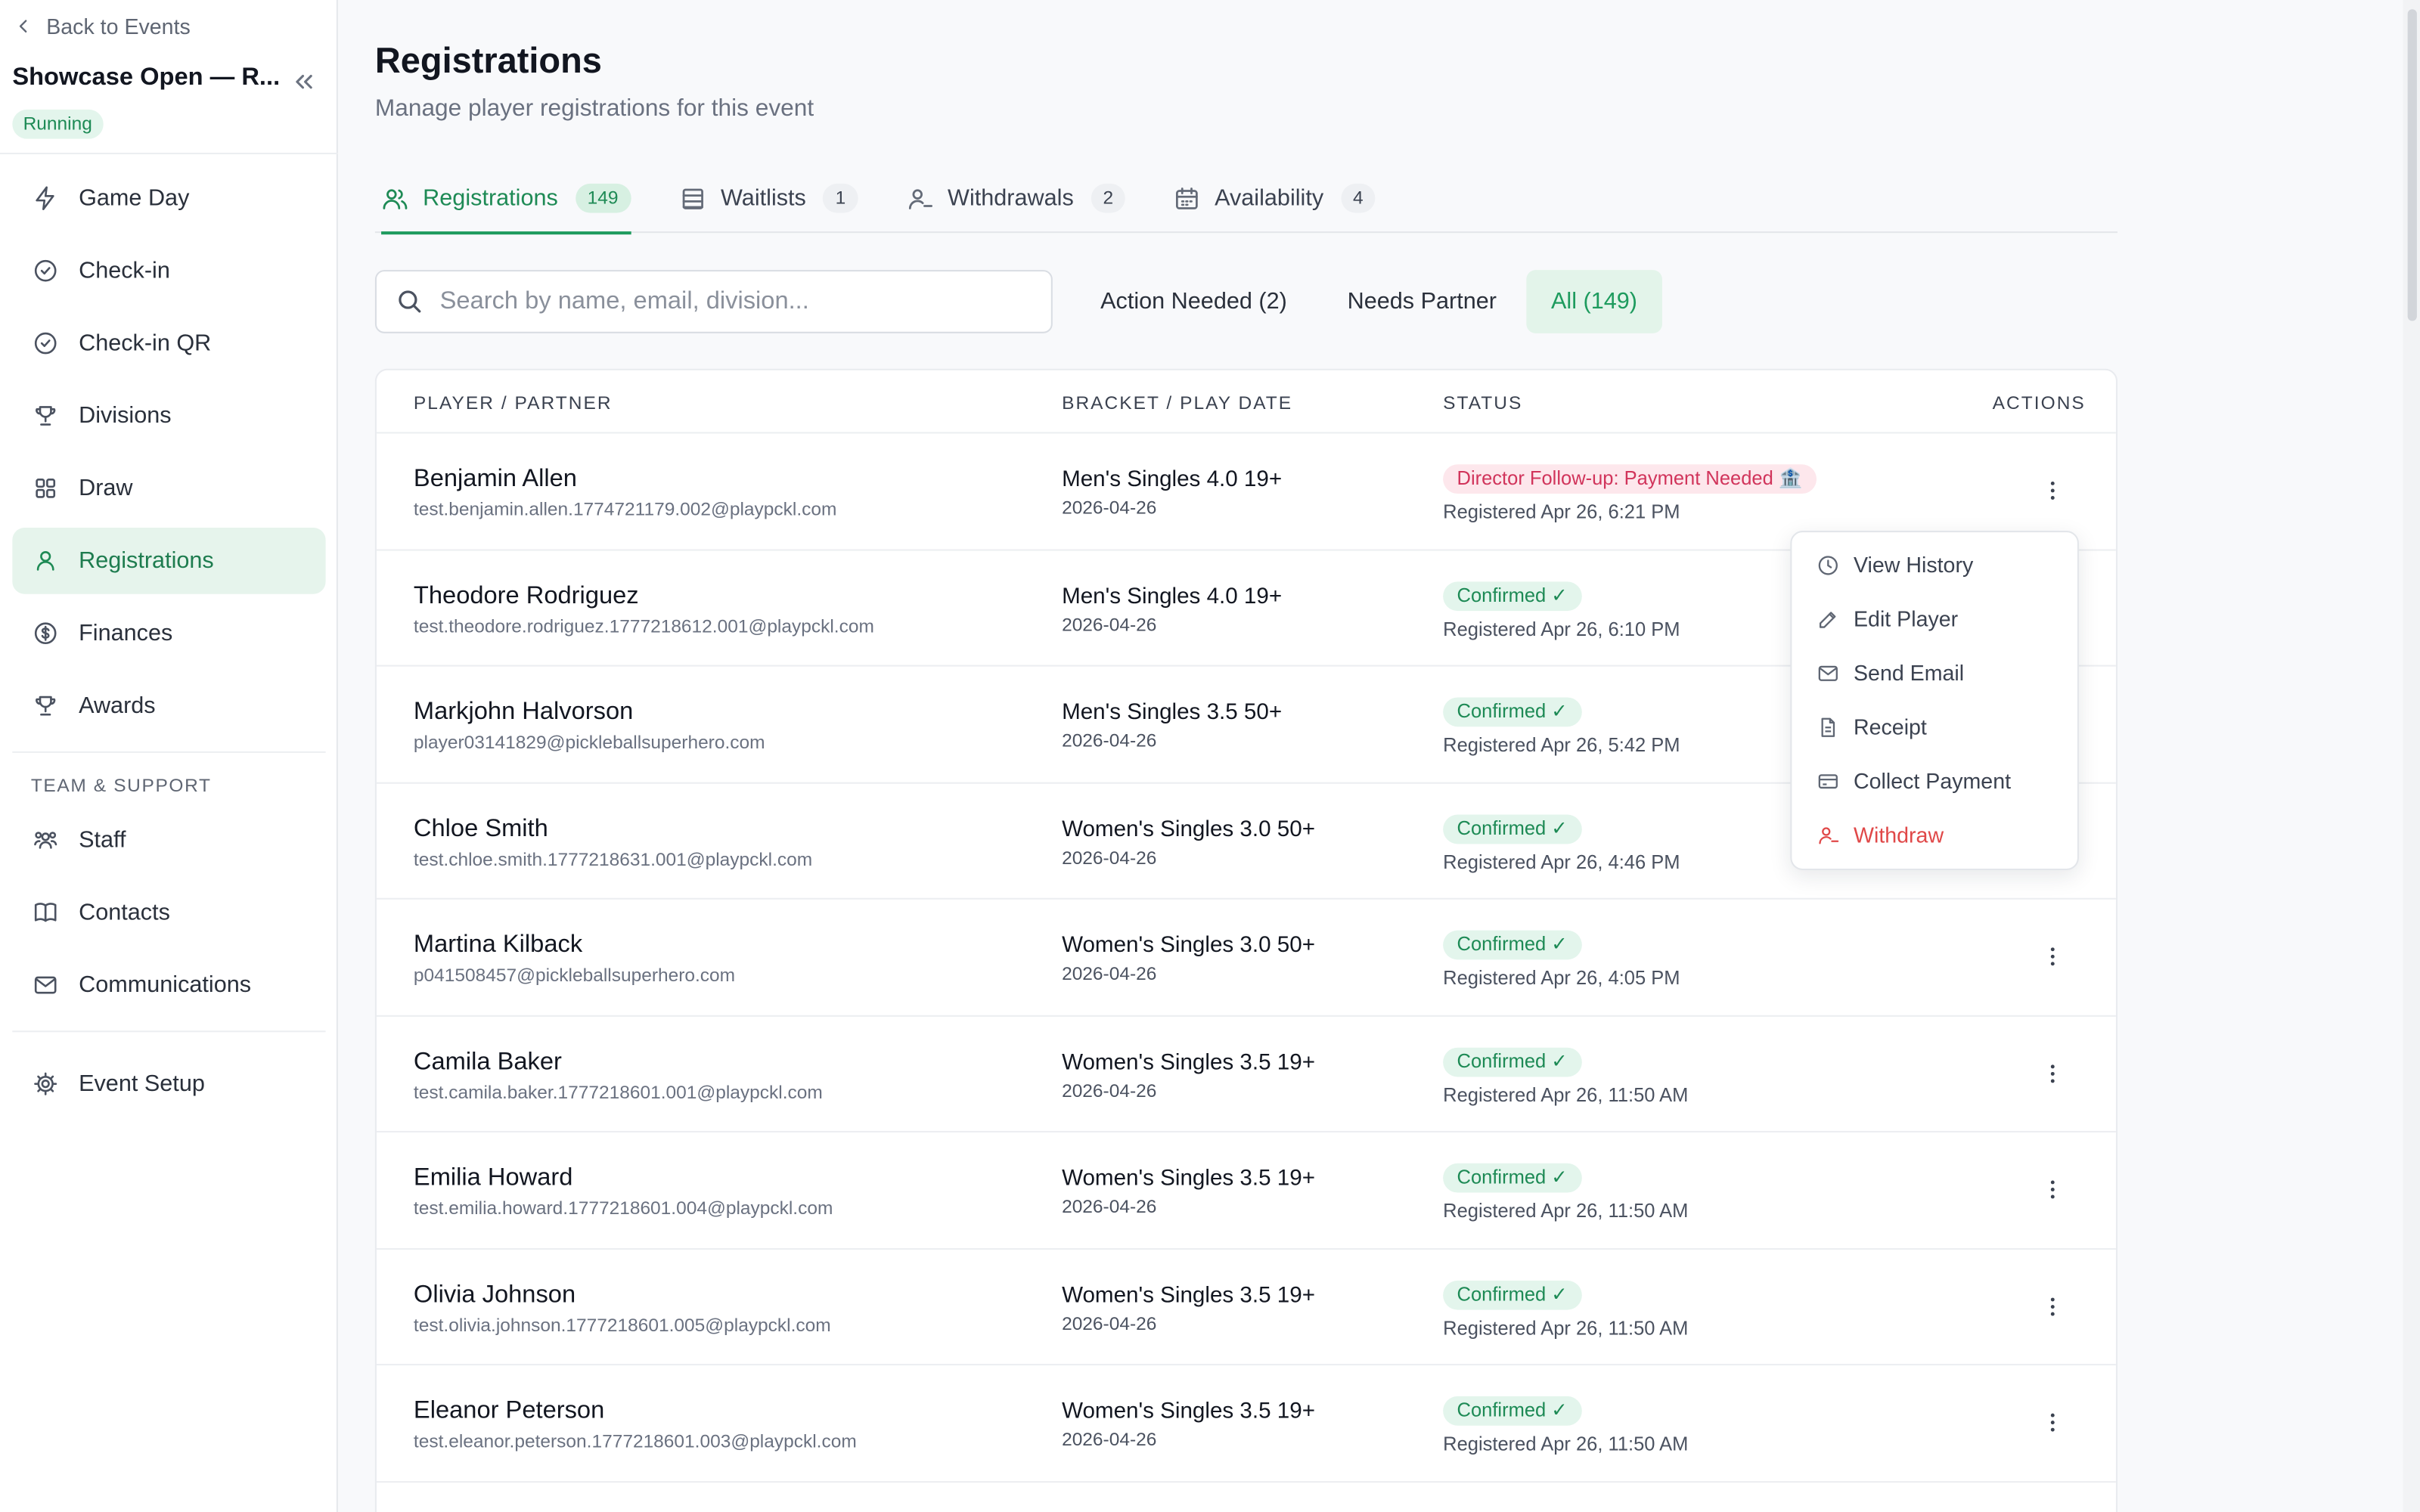 The height and width of the screenshot is (1512, 2420). Describe the element at coordinates (101, 26) in the screenshot. I see `back-to-events-link: Back to Events` at that location.